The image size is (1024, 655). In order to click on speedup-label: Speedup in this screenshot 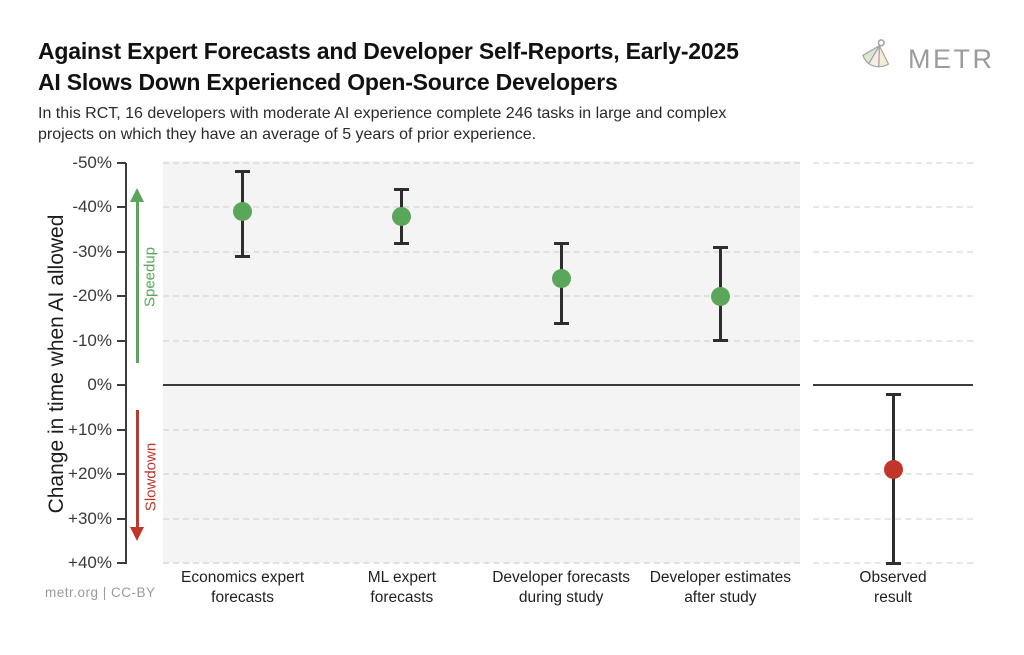, I will do `click(150, 277)`.